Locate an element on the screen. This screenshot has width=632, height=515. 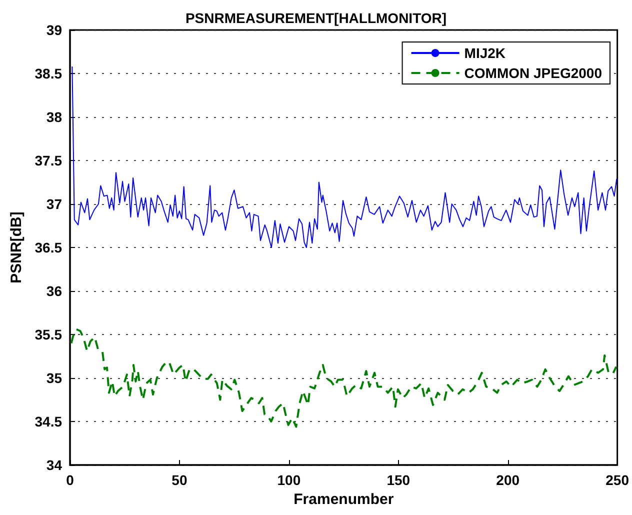
y-tick-label: 39 is located at coordinates (54, 30).